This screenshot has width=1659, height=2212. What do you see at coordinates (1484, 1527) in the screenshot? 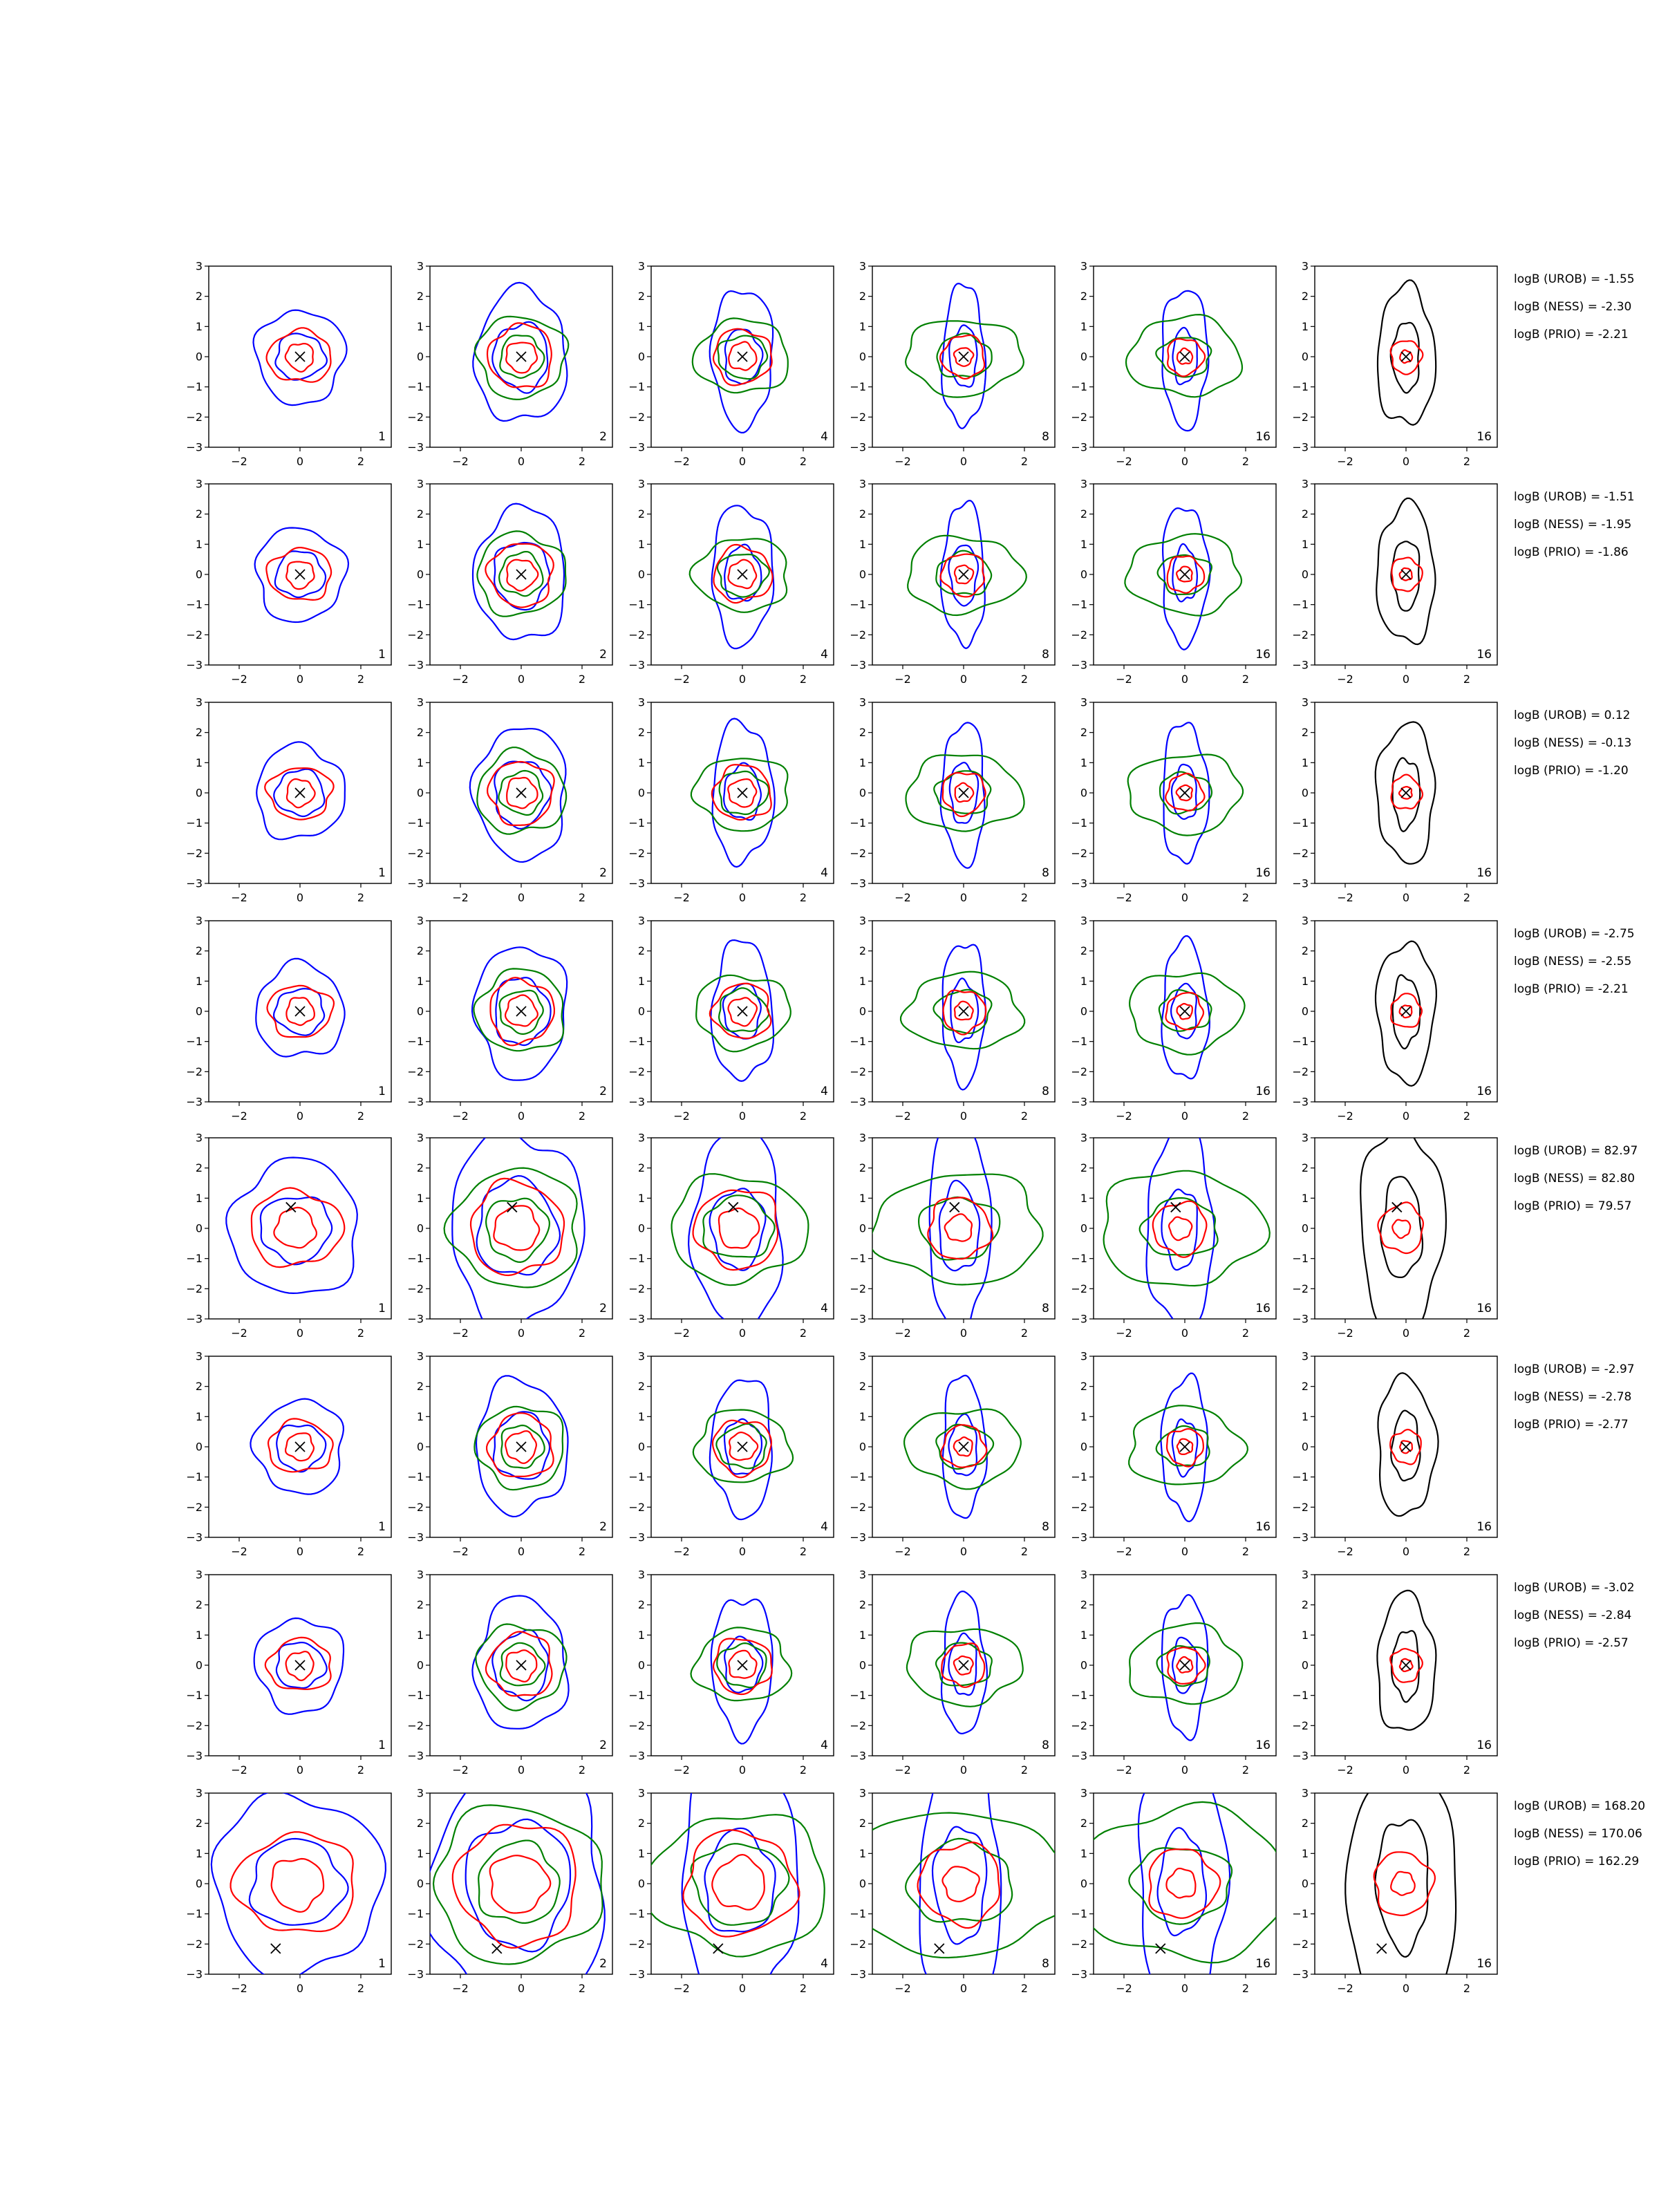
I see `panel-number-label: 16` at bounding box center [1484, 1527].